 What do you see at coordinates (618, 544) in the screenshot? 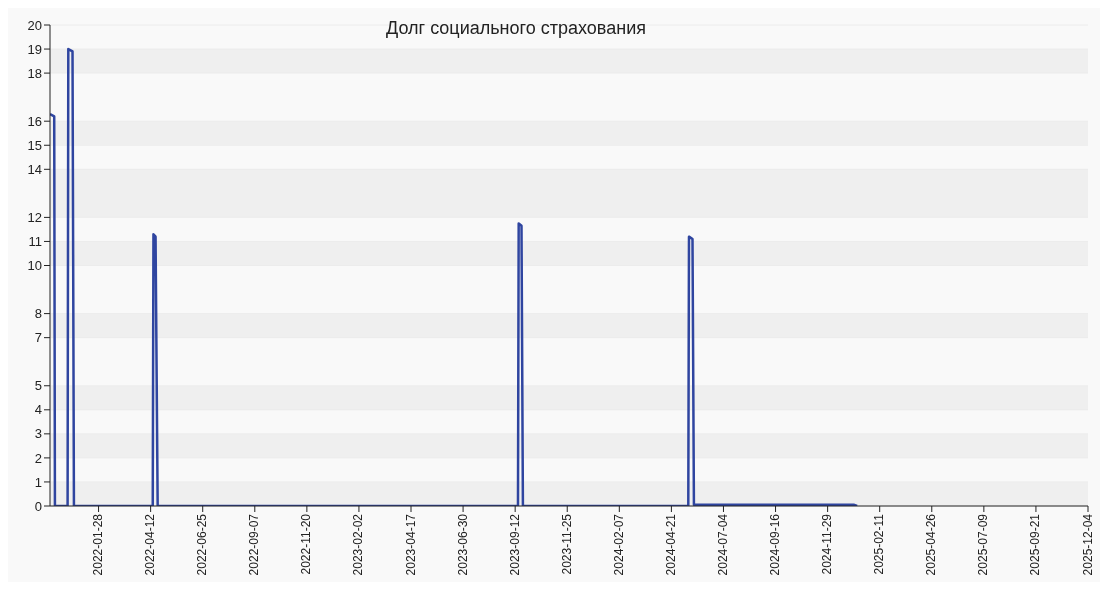
I see `x-tick-label: 2024-02-07` at bounding box center [618, 544].